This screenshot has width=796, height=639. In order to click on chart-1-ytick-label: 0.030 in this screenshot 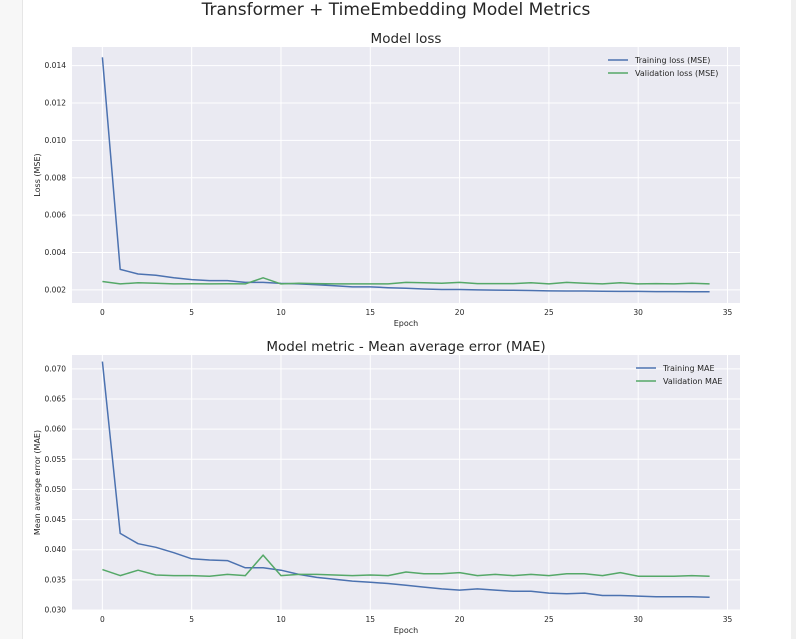, I will do `click(56, 610)`.